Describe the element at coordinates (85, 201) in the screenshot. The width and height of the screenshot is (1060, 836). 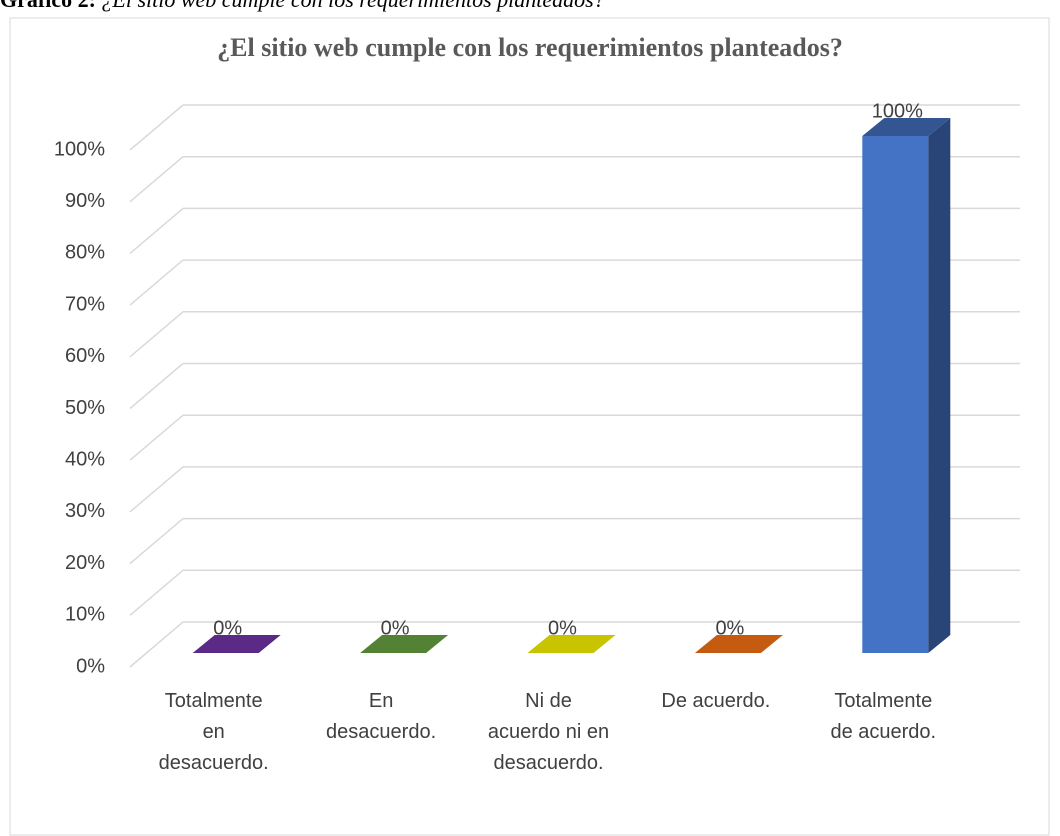
I see `y-tick-label: 90%` at that location.